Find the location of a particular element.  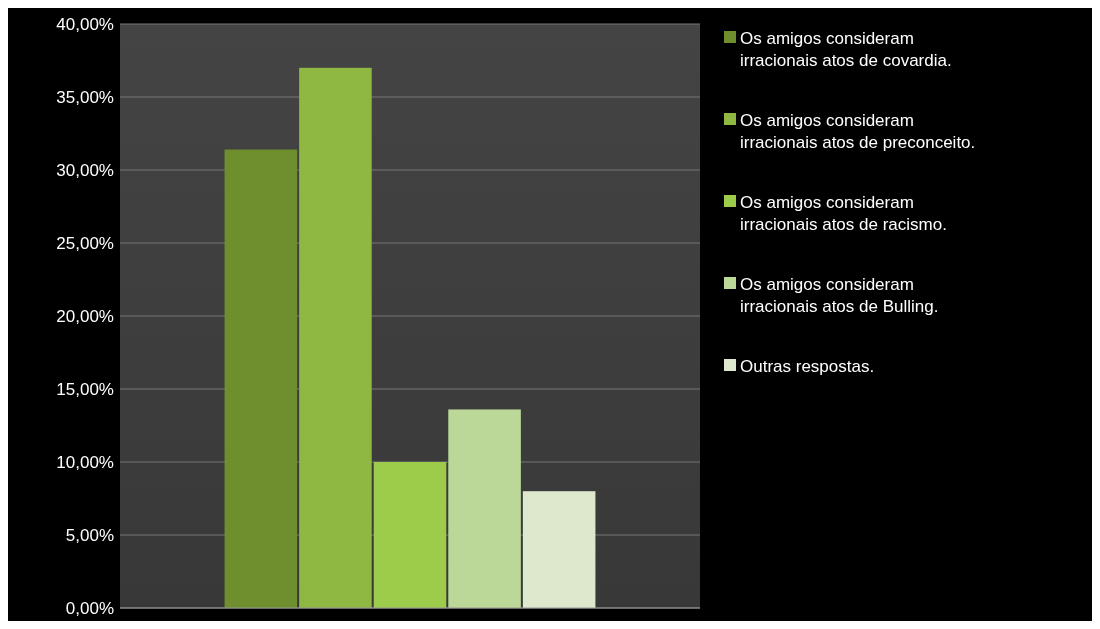

legend-label: Outras respostas. is located at coordinates (807, 366).